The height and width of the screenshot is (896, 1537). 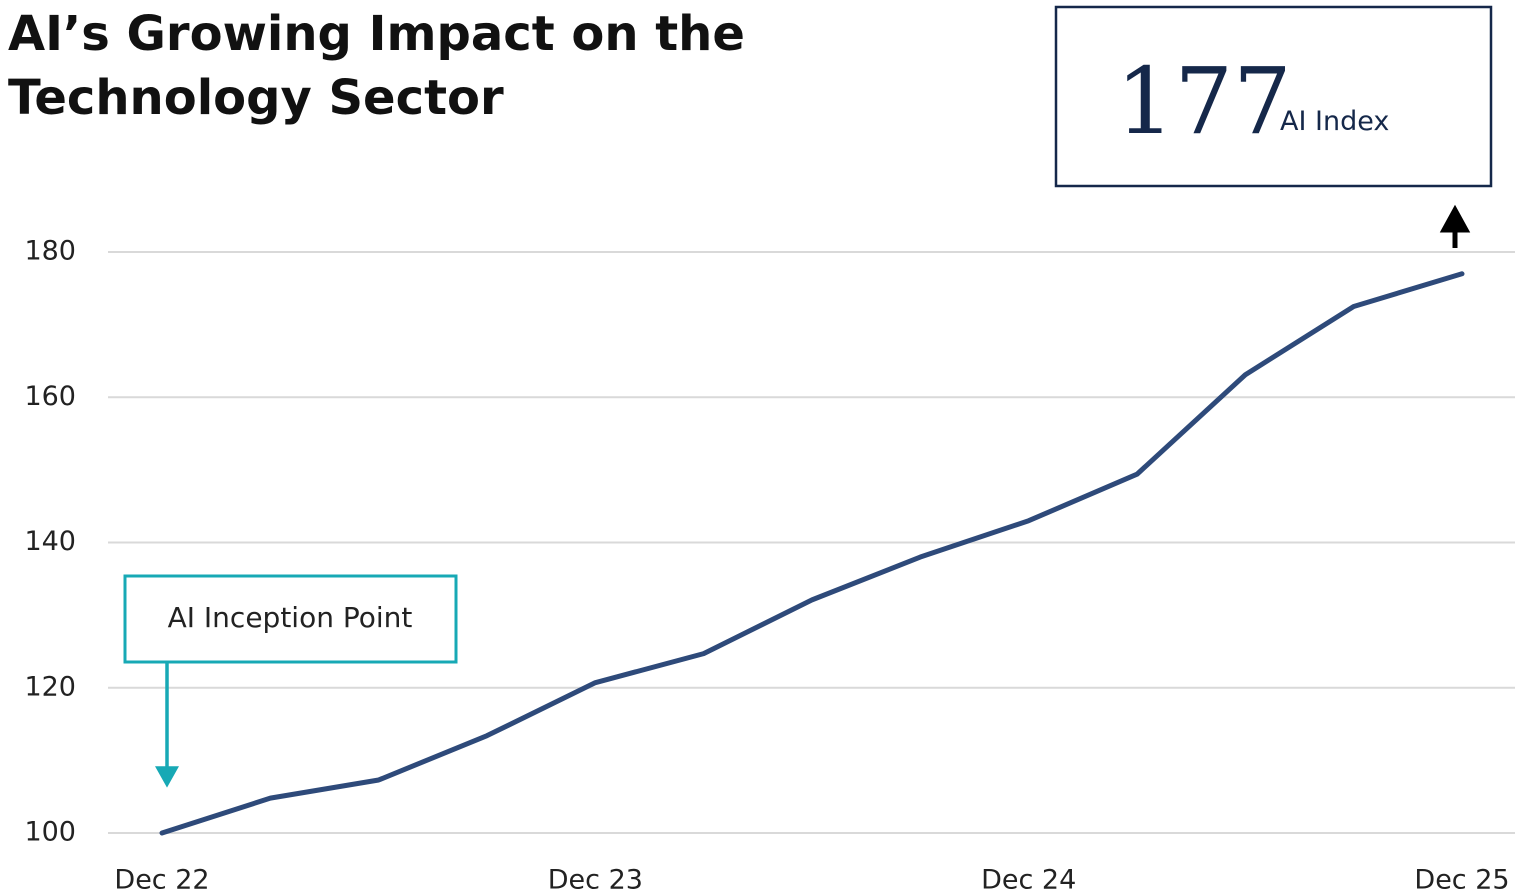 I want to click on x-tick-label: Dec 24, so click(x=1028, y=880).